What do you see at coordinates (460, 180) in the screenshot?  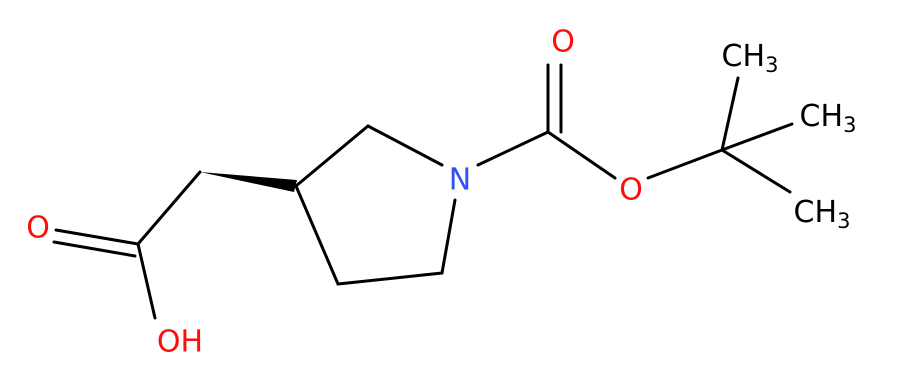 I see `atom-label: N` at bounding box center [460, 180].